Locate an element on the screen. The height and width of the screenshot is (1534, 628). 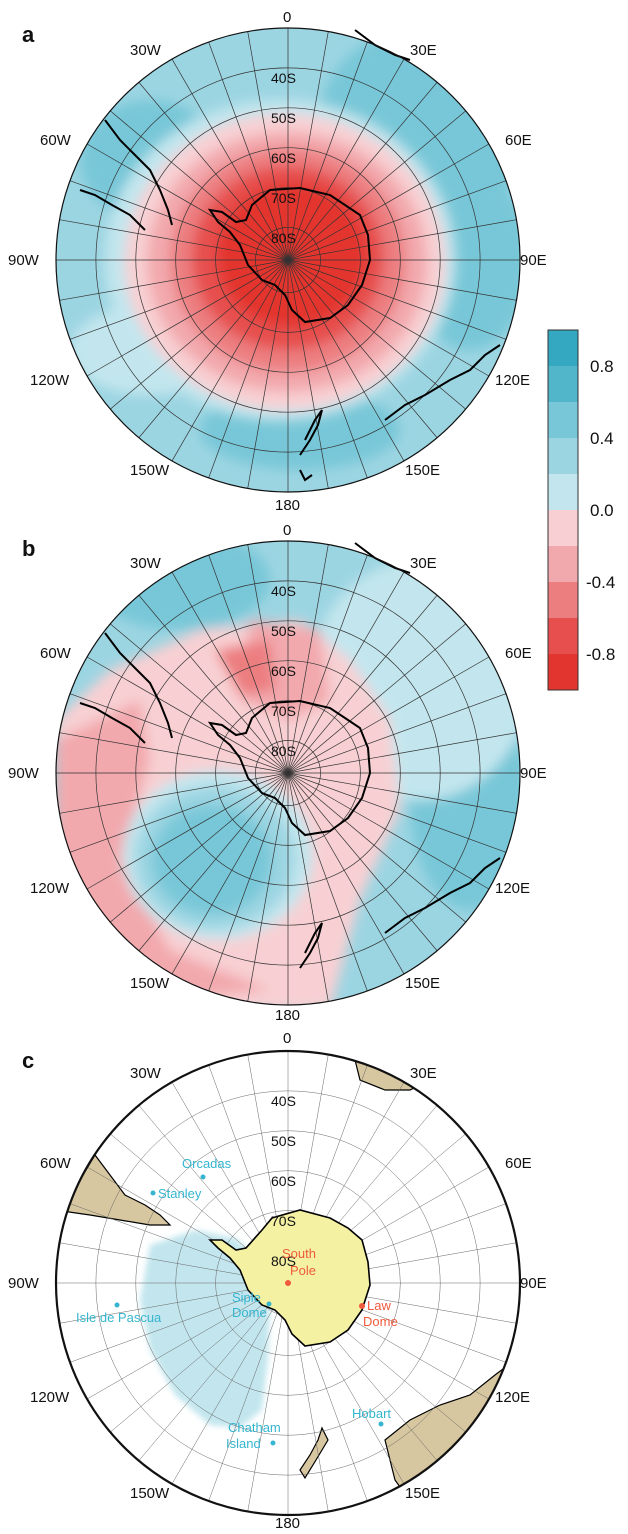
correlation-region is located at coordinates (205, 1329).